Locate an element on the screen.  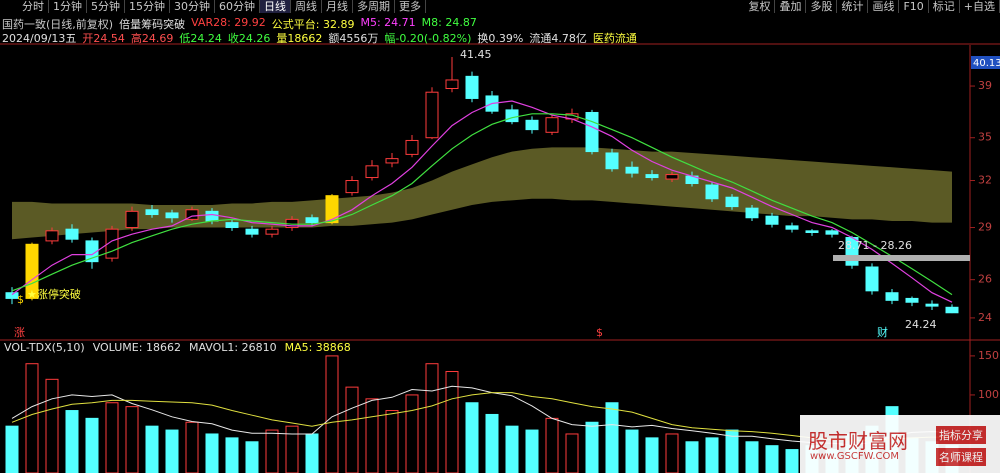
tool-buttons: 复权 叠加 多股 统计 画线 F10 标记 +自选 is located at coordinates (872, 6).